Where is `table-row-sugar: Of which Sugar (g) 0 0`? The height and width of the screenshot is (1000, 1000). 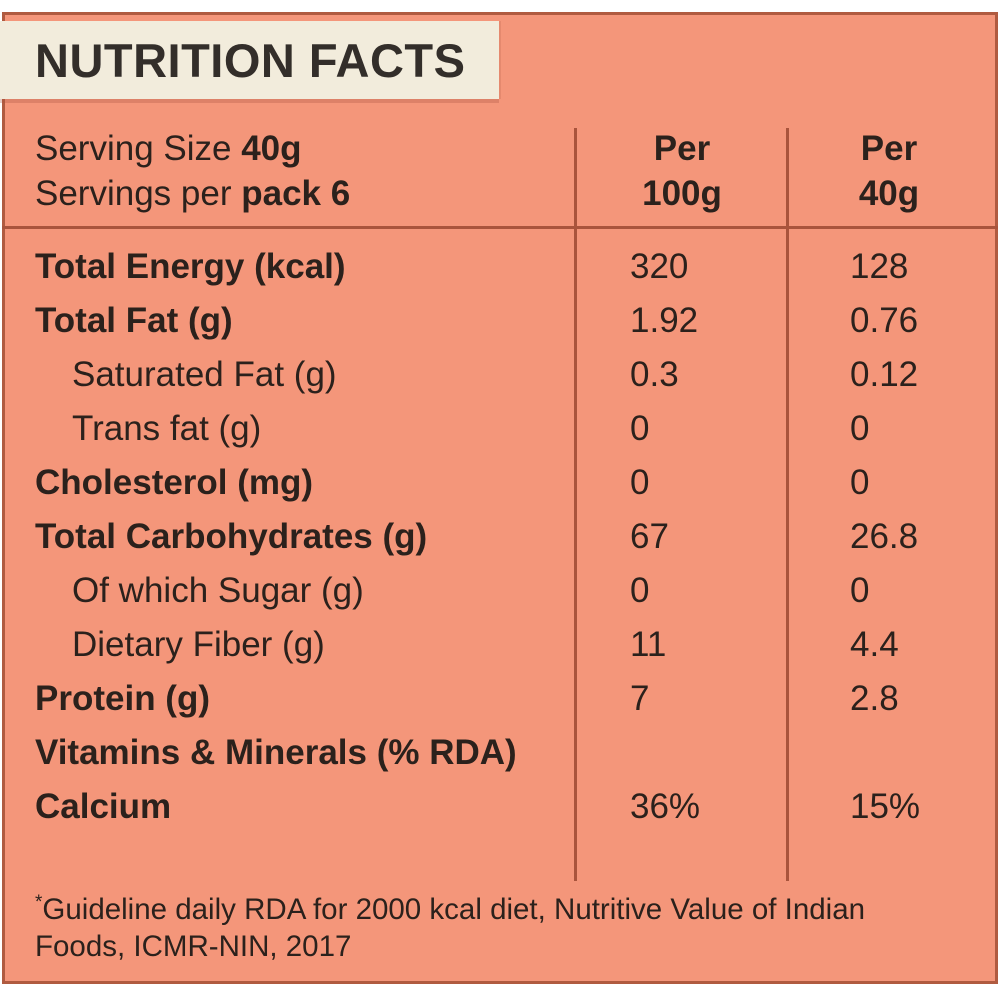 table-row-sugar: Of which Sugar (g) 0 0 is located at coordinates (471, 590).